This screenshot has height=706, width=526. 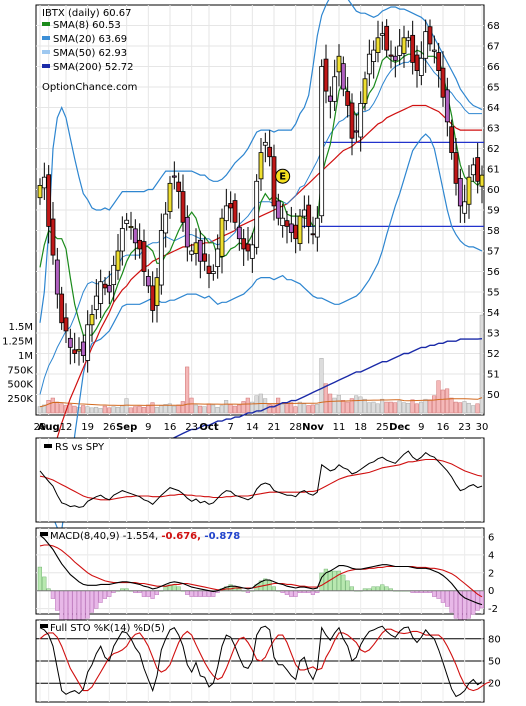 I want to click on stochastic-panel: 20 50 80 Full STO %K(14) %D(5), so click(x=268, y=661).